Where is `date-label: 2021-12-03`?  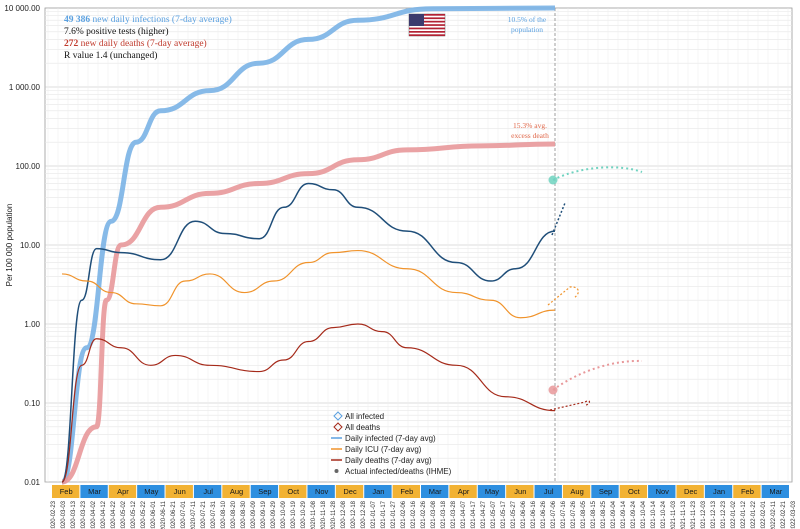
date-label: 2021-12-03 is located at coordinates (704, 514).